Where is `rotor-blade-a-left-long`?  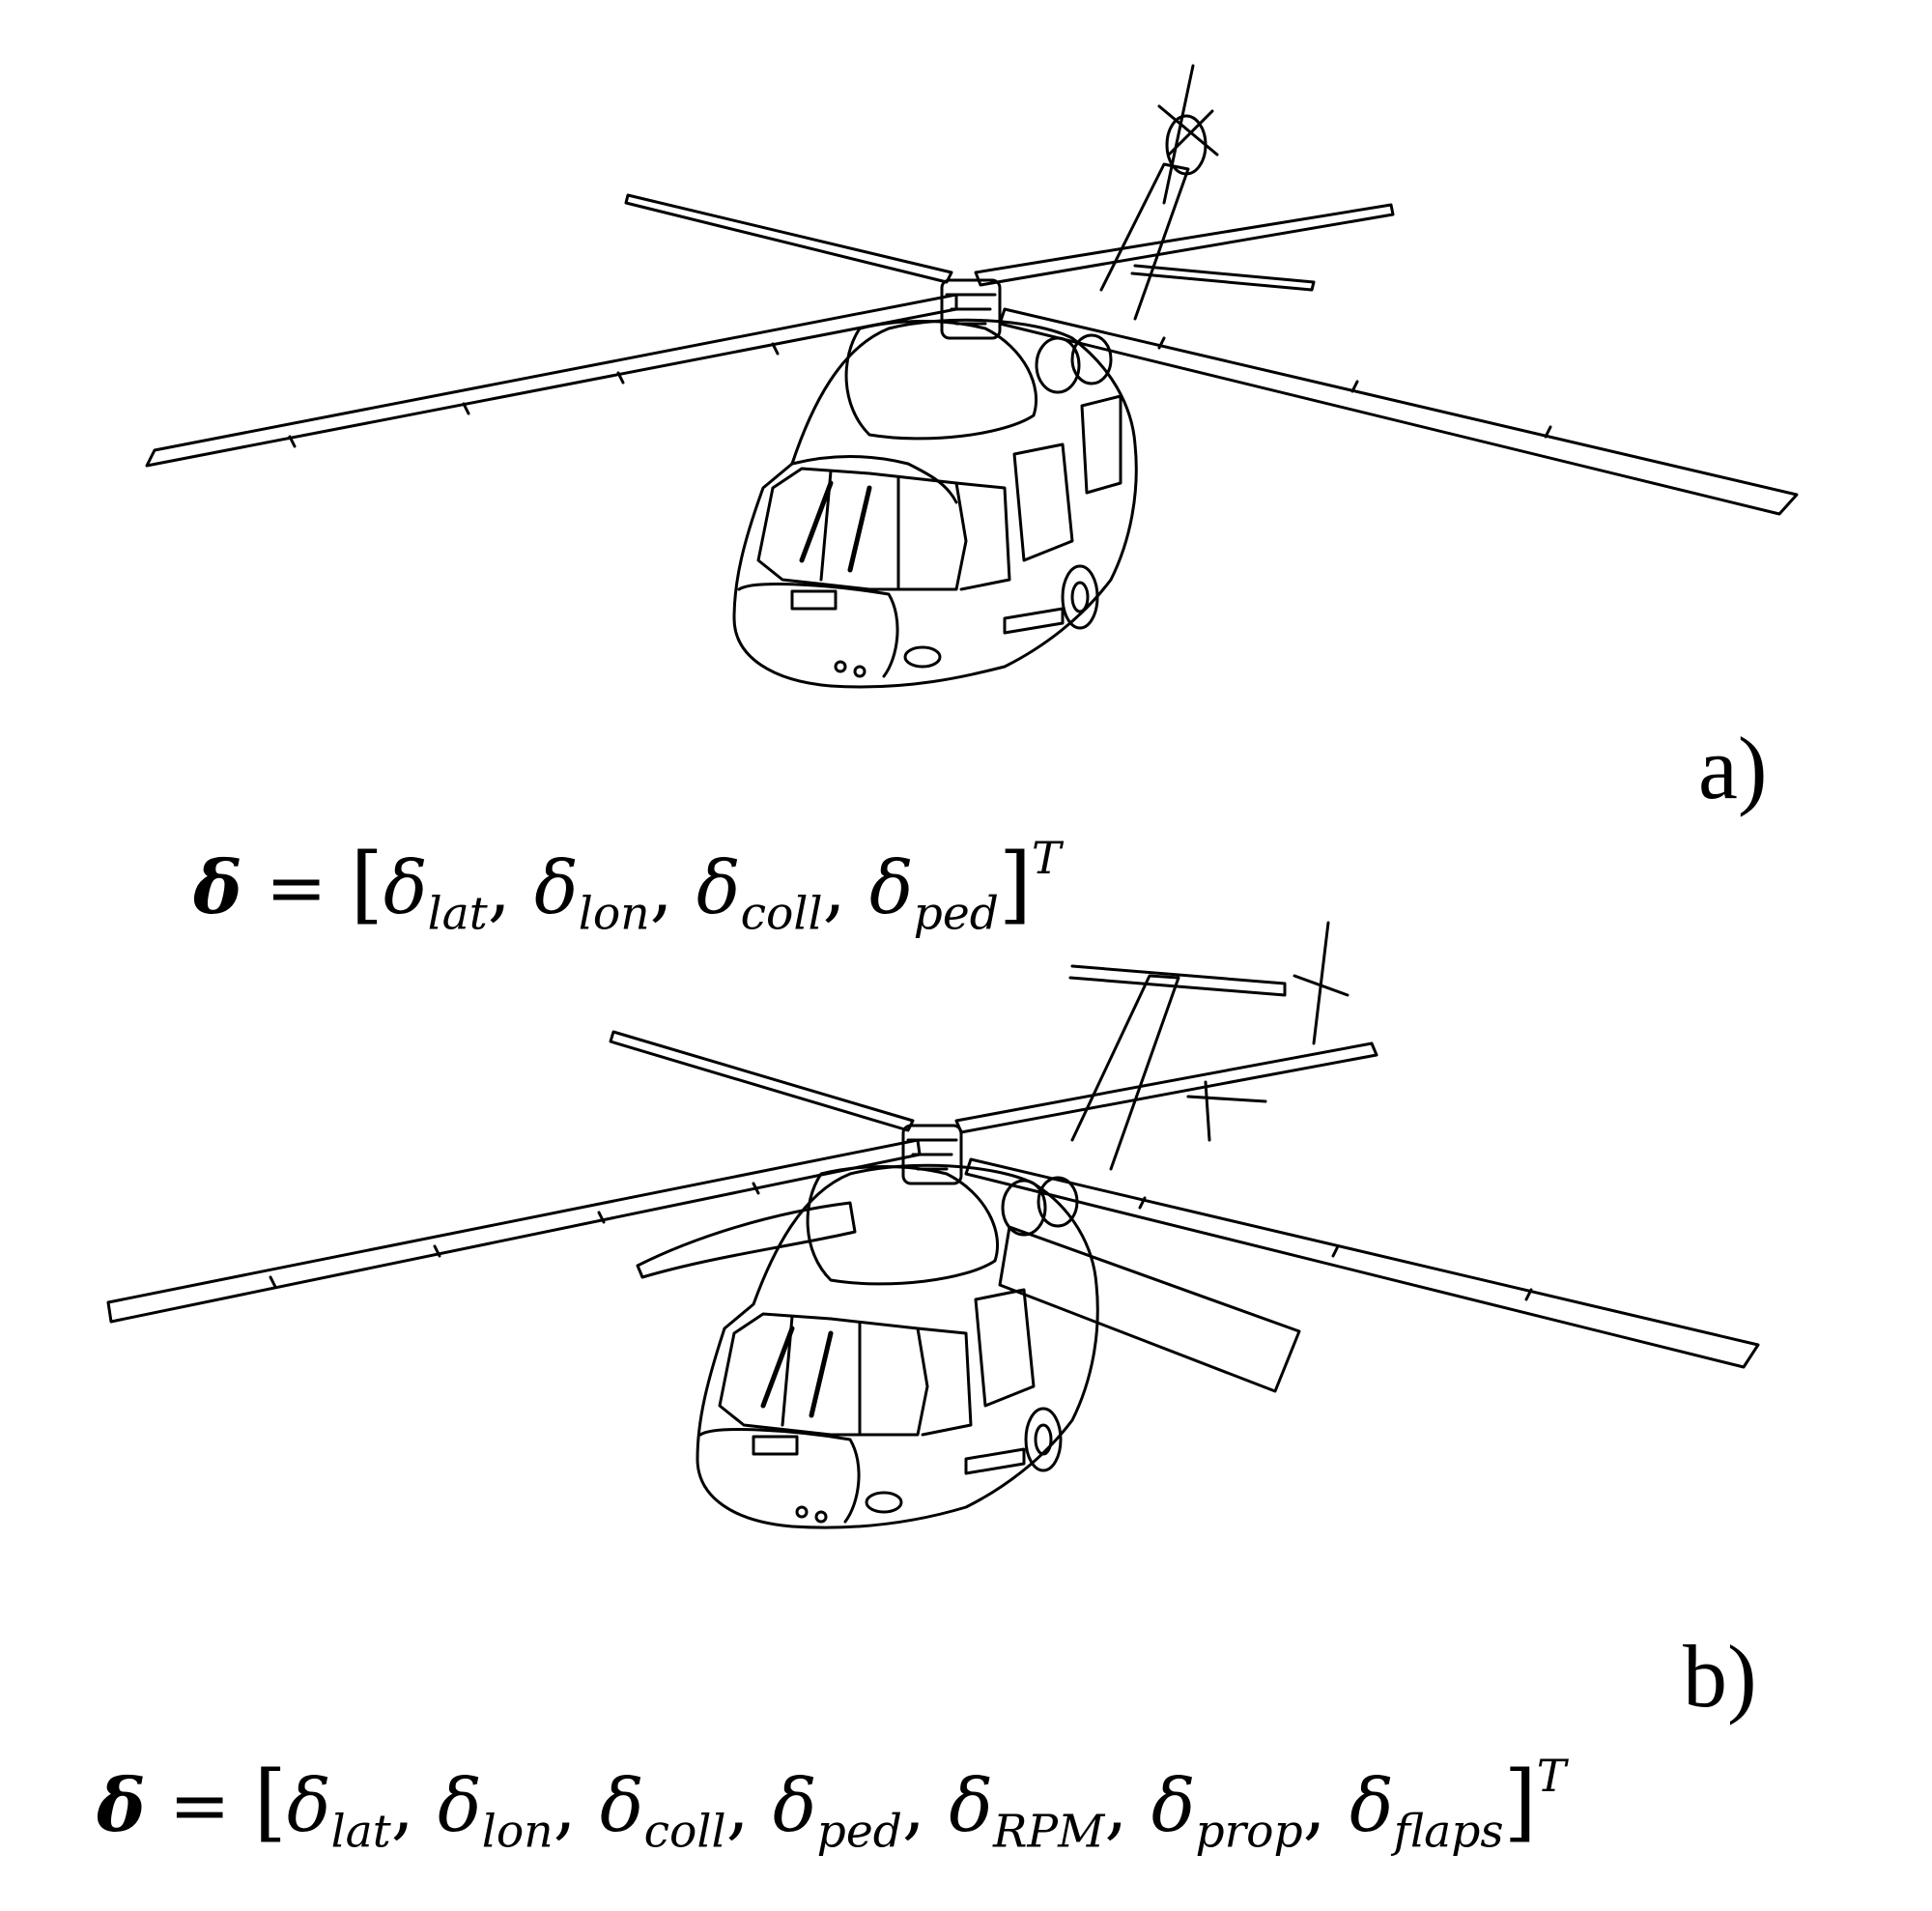
rotor-blade-a-left-long is located at coordinates (551, 380).